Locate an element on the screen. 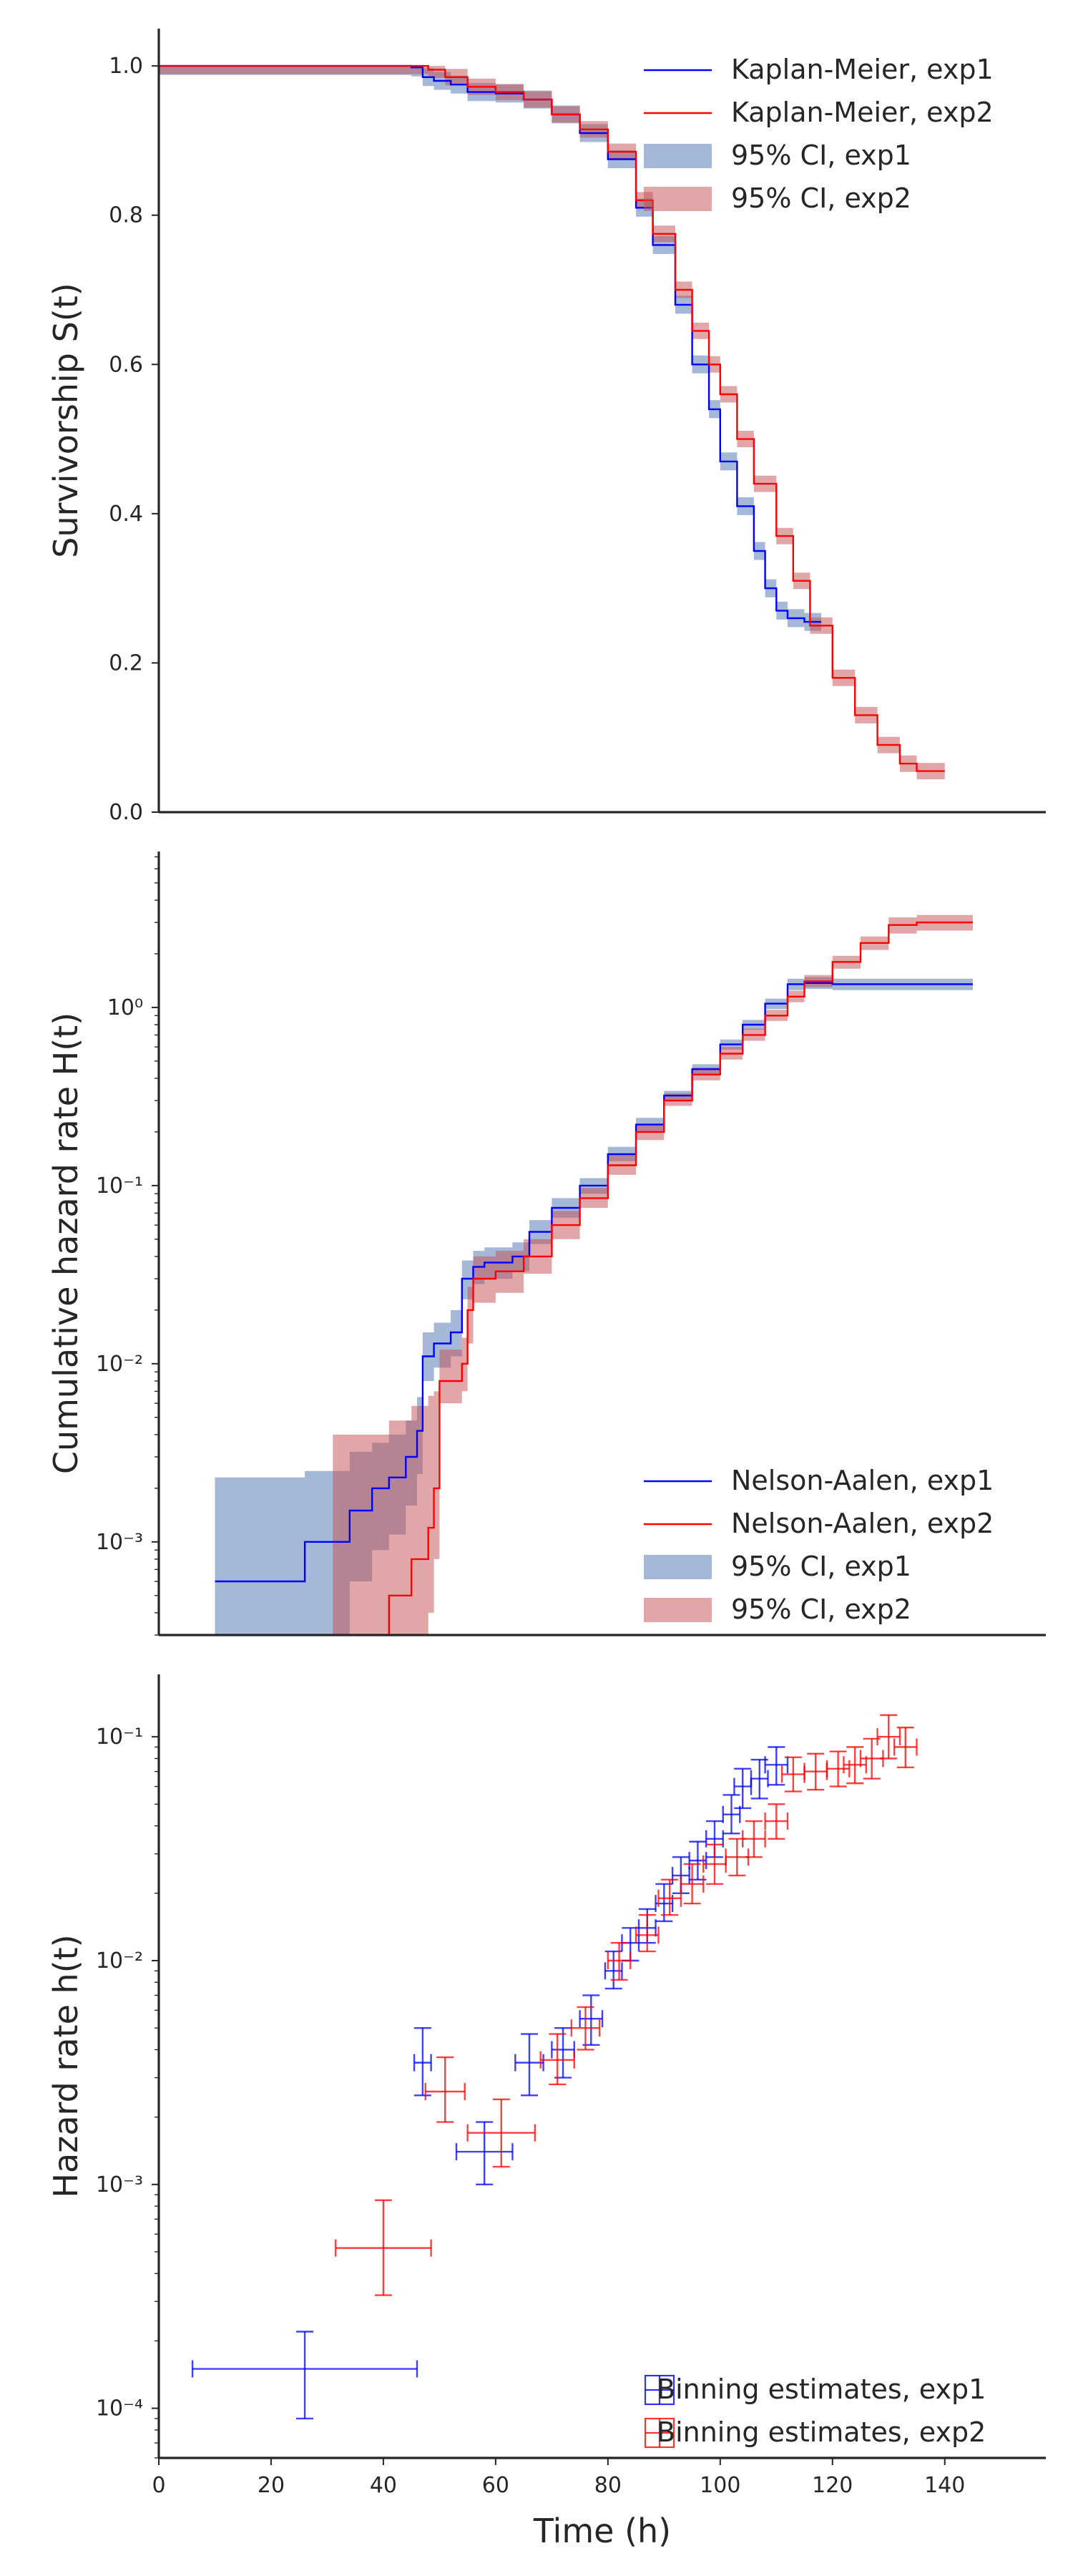 The image size is (1073, 2576). y-tick-label: 1.0 is located at coordinates (126, 66).